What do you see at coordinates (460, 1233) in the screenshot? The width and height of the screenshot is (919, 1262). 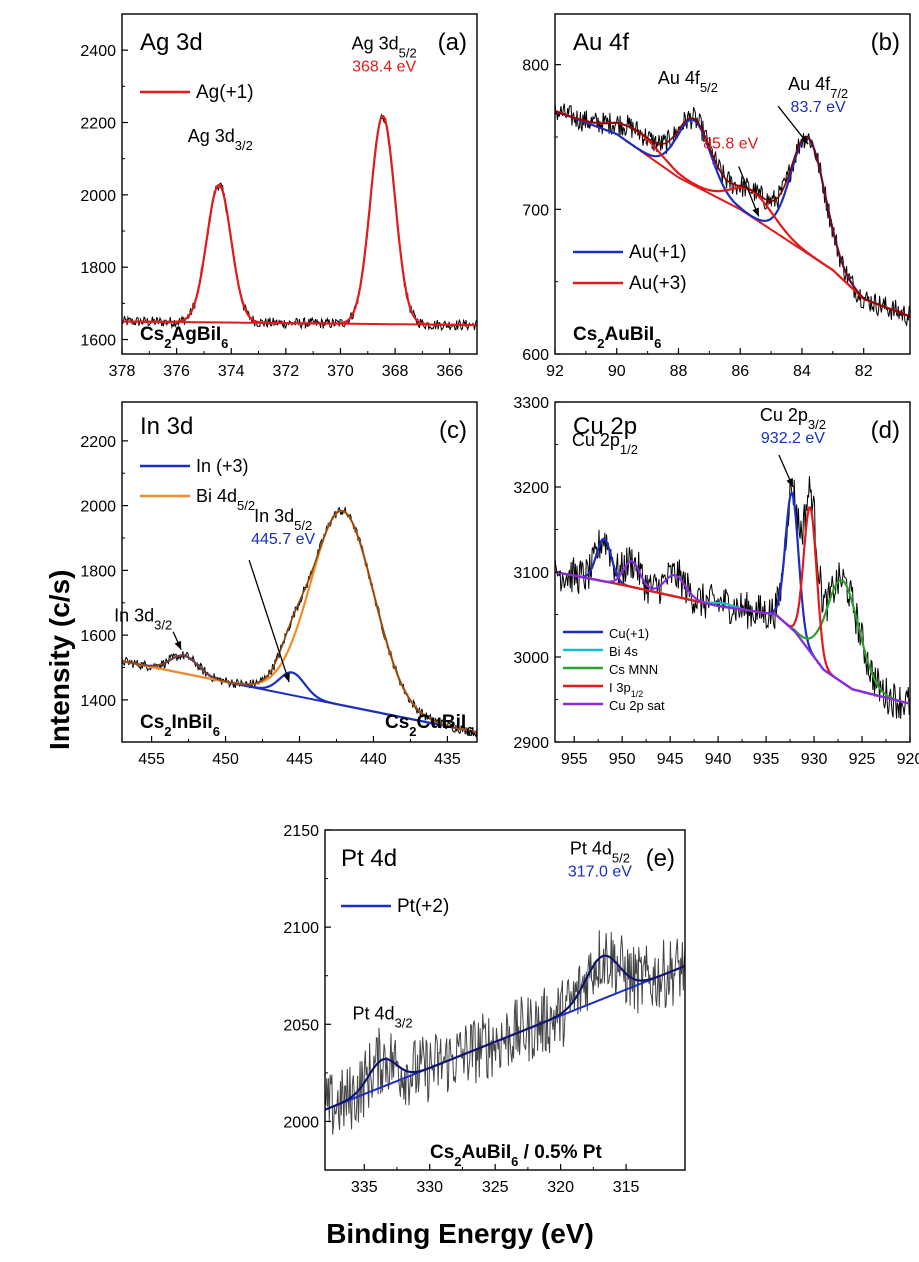 I see `x-axis-title: Binding Energy (eV)` at bounding box center [460, 1233].